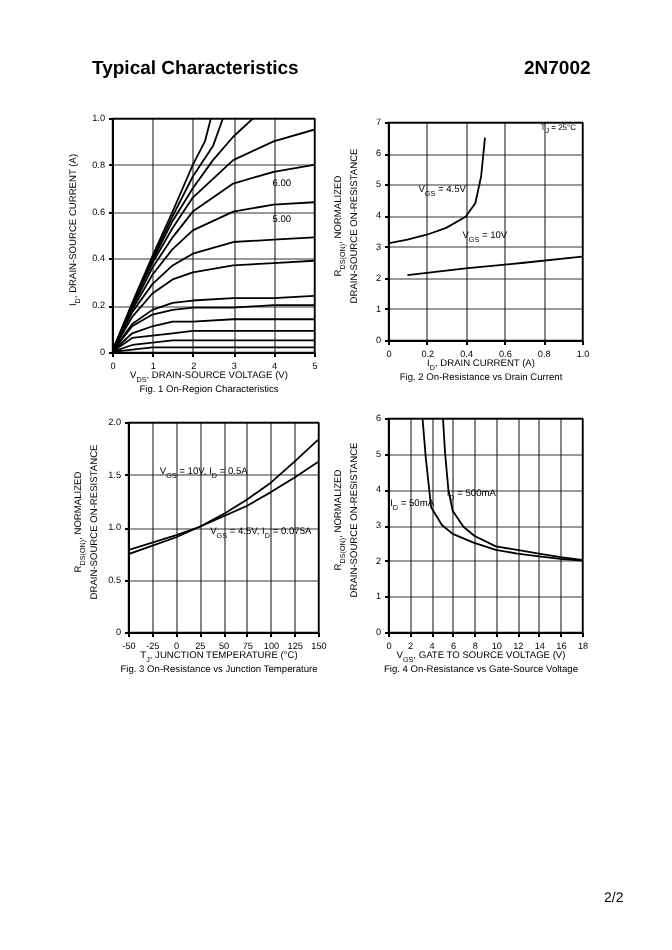 This screenshot has width=672, height=950. What do you see at coordinates (557, 69) in the screenshot?
I see `text: 2N7002` at bounding box center [557, 69].